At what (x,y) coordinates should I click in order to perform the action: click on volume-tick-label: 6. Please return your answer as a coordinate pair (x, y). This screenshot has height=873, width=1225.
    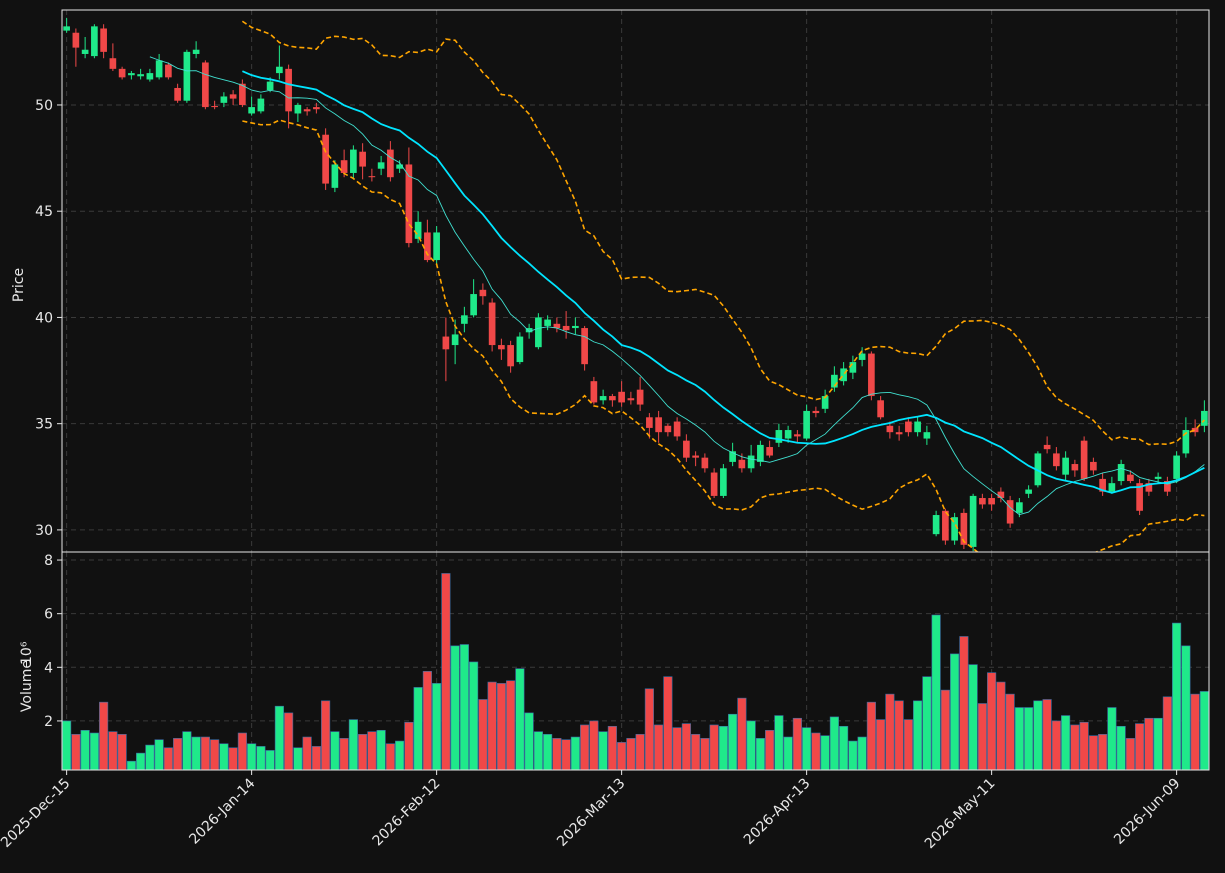
    Looking at the image, I should click on (48, 615).